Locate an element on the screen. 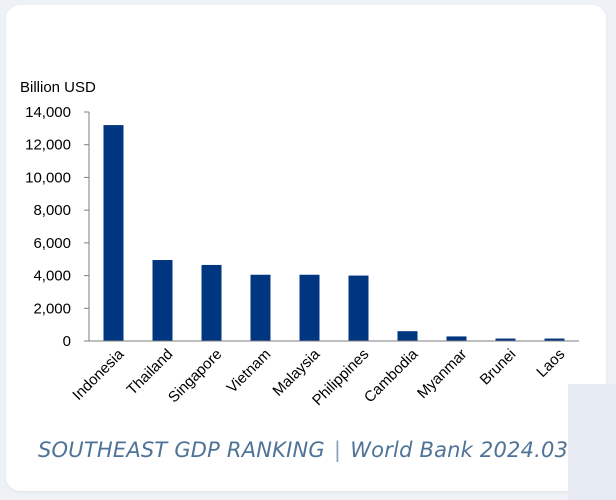 The width and height of the screenshot is (616, 500). chart-caption: SOUTHEAST GDP RANKING | World Bank 2024.03 is located at coordinates (303, 450).